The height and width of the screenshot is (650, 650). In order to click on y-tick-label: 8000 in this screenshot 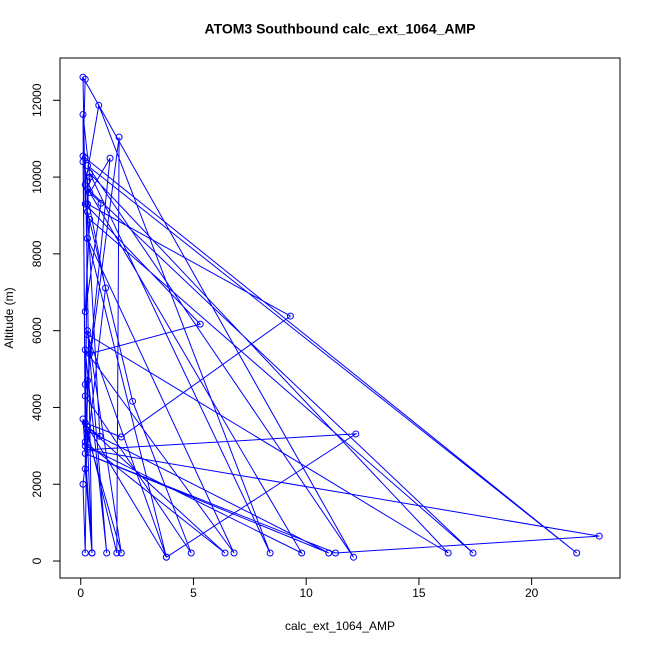, I will do `click(37, 253)`.